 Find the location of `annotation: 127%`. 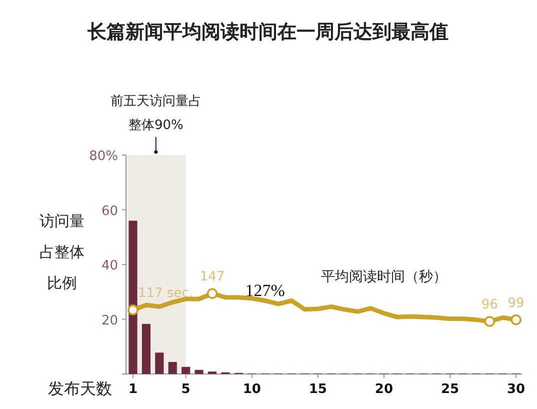

annotation: 127% is located at coordinates (265, 290).